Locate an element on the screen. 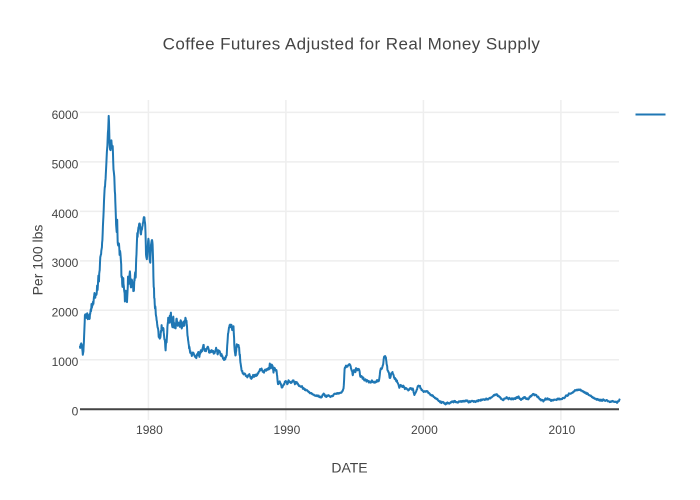 Image resolution: width=700 pixels, height=500 pixels. svg-text: 4000 is located at coordinates (65, 214).